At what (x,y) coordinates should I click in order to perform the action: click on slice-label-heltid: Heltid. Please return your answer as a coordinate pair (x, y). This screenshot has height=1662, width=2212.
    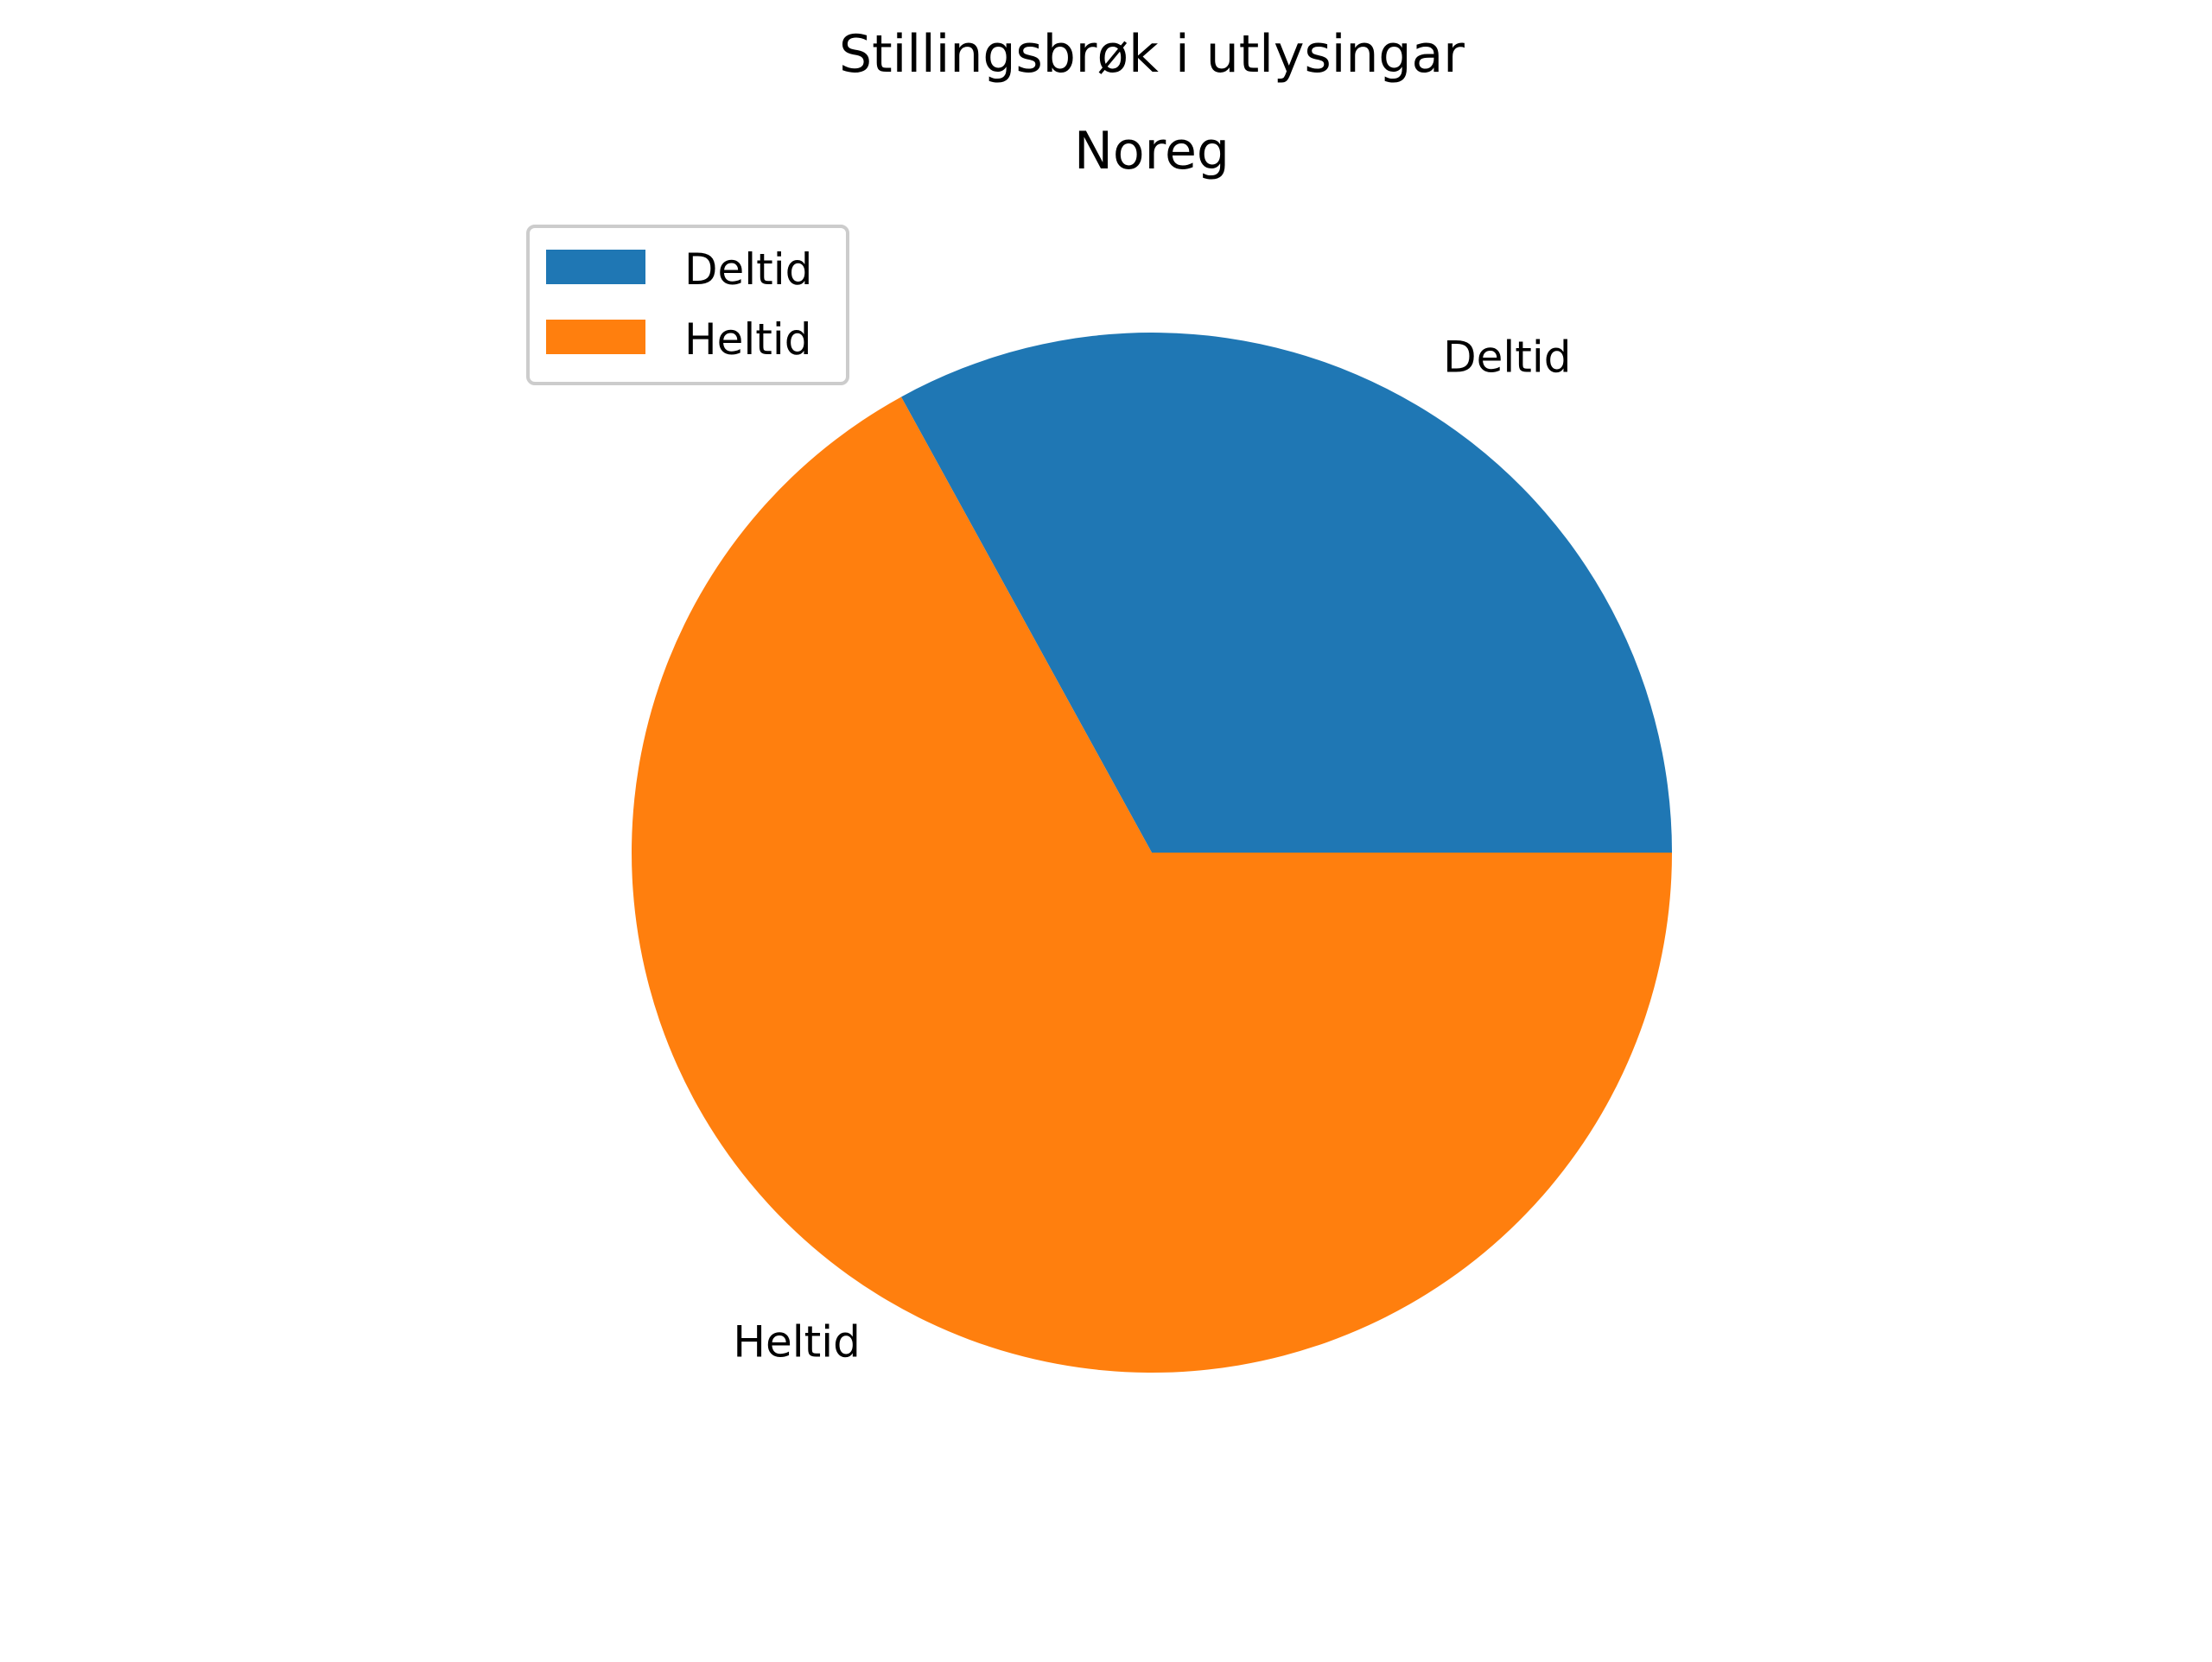
    Looking at the image, I should click on (797, 1341).